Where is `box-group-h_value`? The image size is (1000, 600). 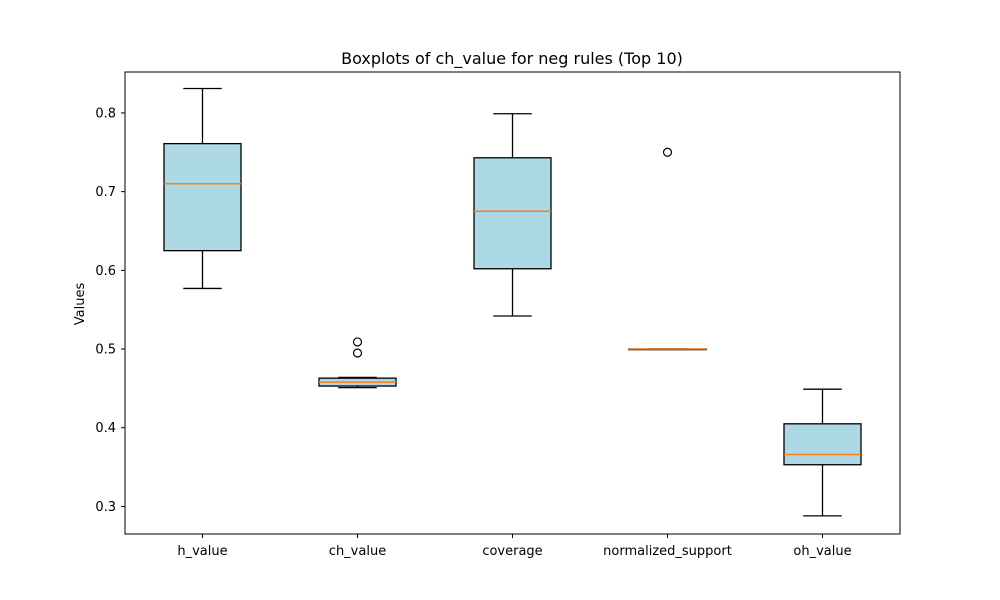 box-group-h_value is located at coordinates (202, 188).